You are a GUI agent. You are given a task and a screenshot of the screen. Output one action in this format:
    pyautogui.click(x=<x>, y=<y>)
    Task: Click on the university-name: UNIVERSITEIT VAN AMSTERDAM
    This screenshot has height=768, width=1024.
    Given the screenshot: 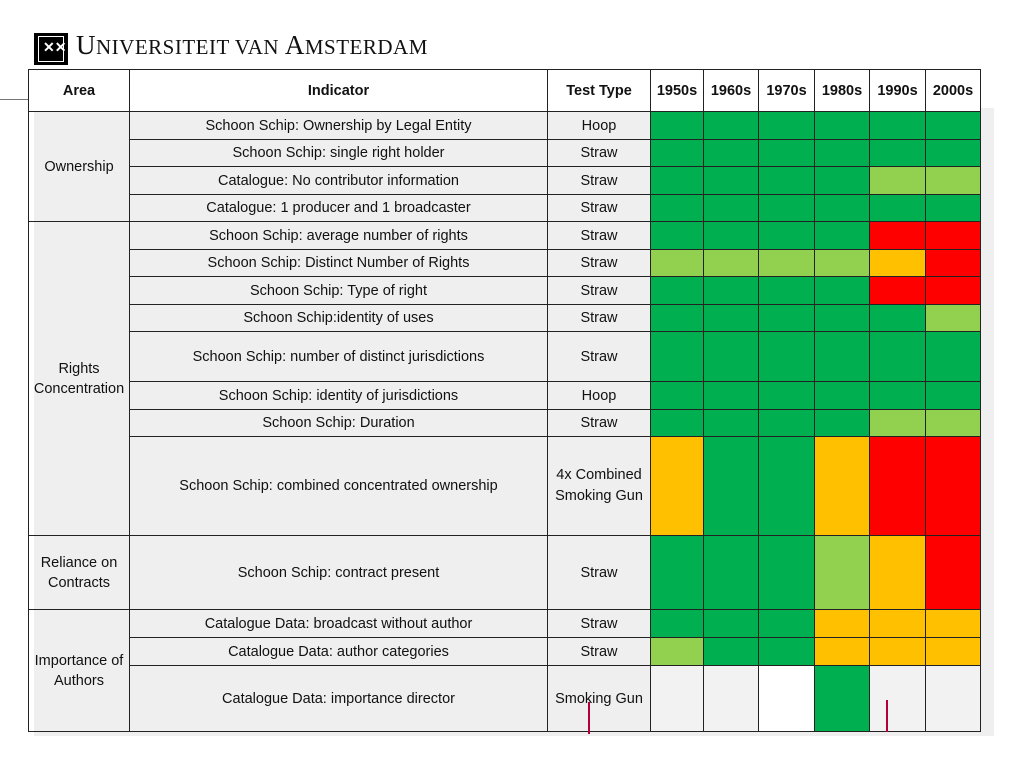 What is the action you would take?
    pyautogui.click(x=252, y=45)
    